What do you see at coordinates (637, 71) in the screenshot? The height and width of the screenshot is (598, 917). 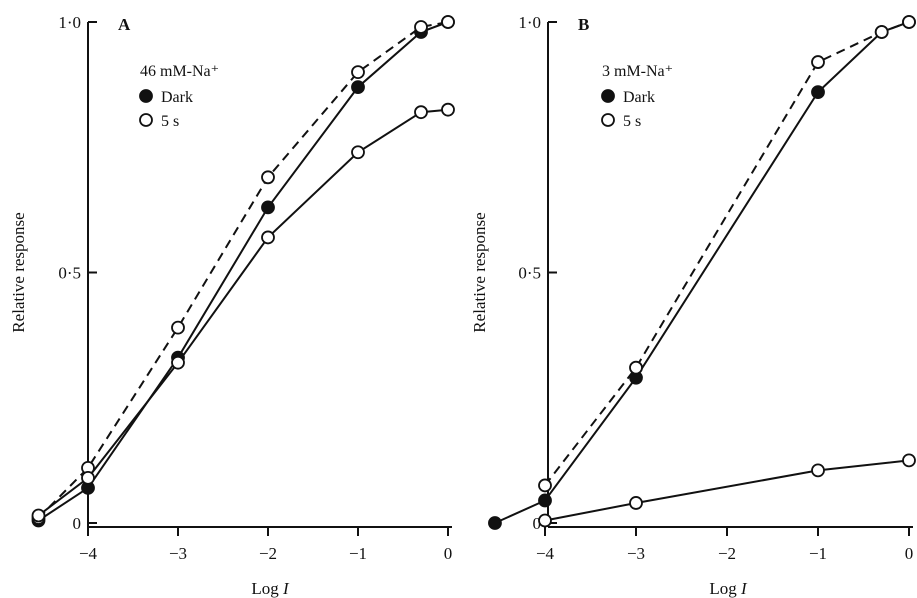 I see `condition-label: 3 mM-Na⁺` at bounding box center [637, 71].